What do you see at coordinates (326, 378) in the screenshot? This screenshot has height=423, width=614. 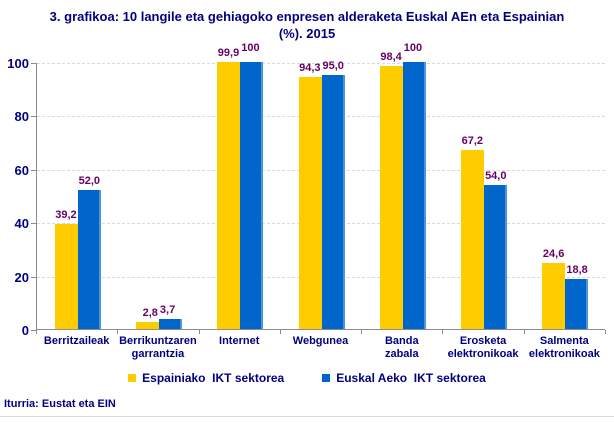 I see `legend-swatch-blue-icon` at bounding box center [326, 378].